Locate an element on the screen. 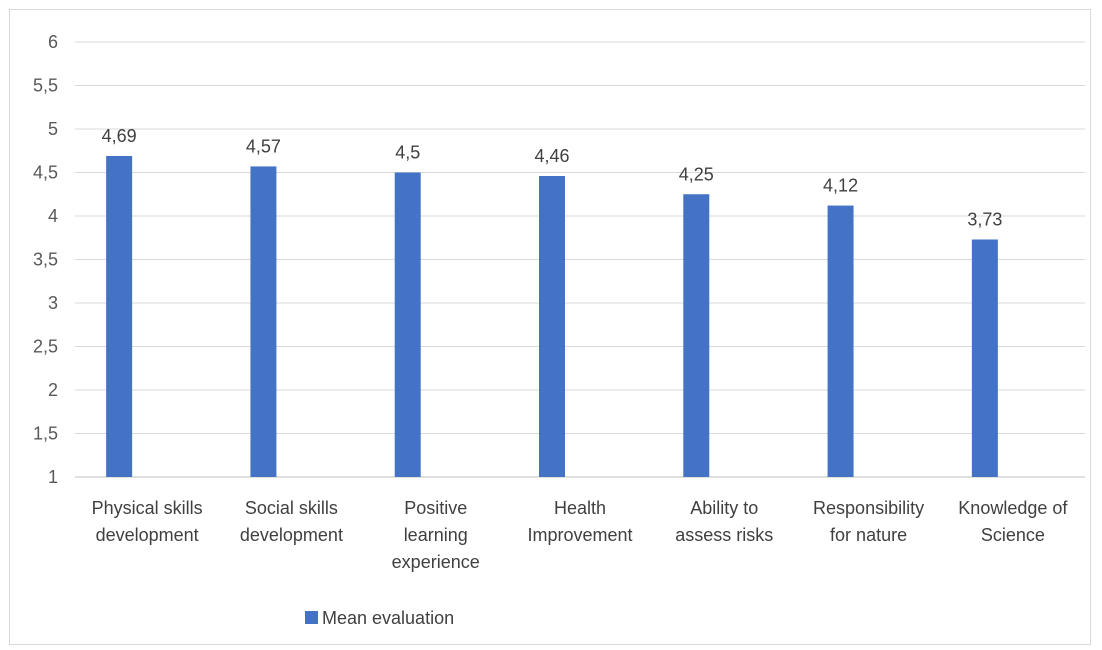  x-tick-label: Positive learning experience is located at coordinates (436, 535).